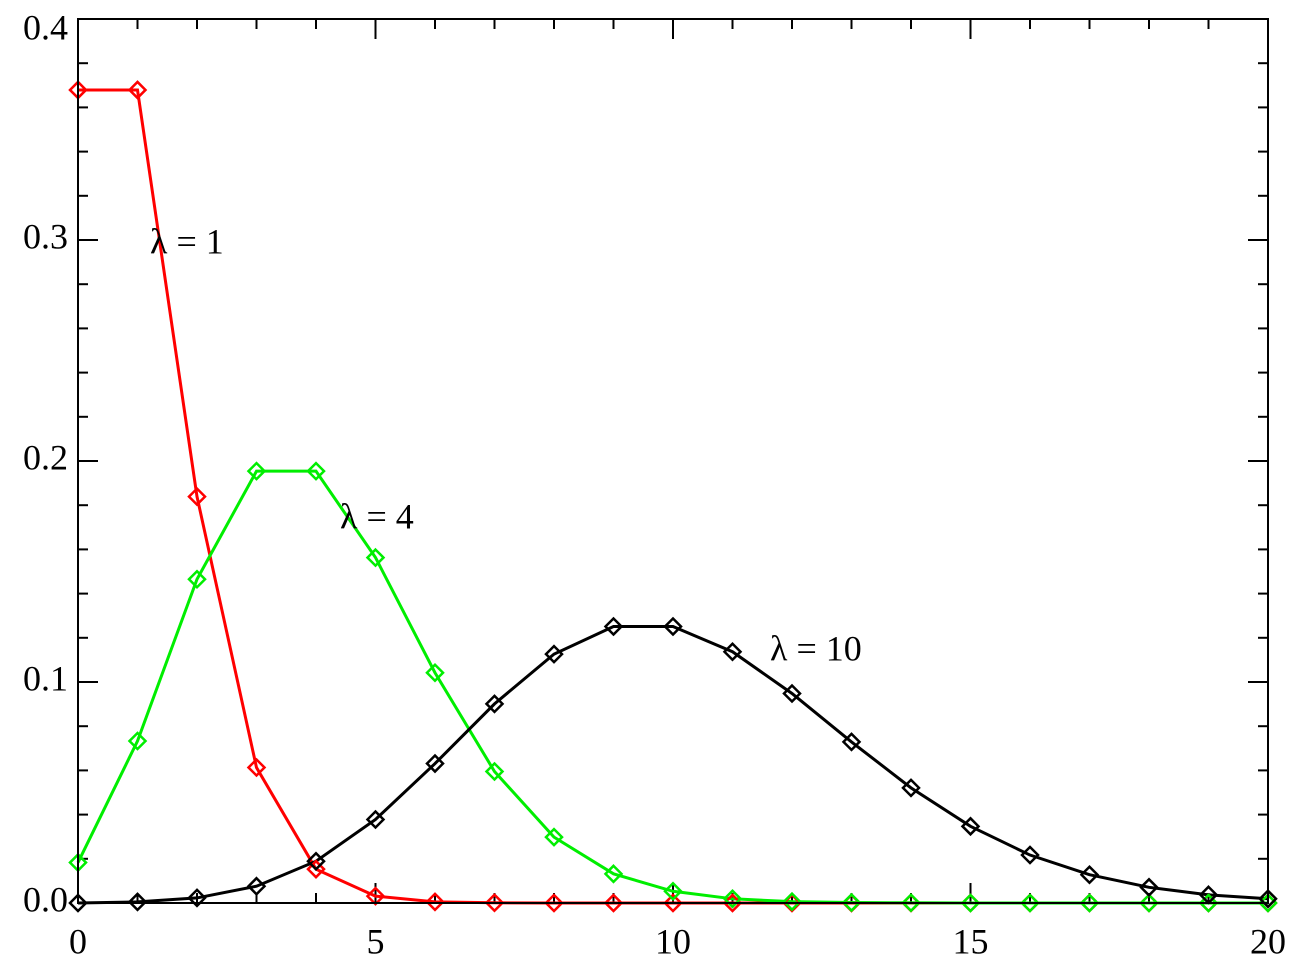 This screenshot has width=1300, height=975. What do you see at coordinates (45, 236) in the screenshot?
I see `y-tick-label: 0.3` at bounding box center [45, 236].